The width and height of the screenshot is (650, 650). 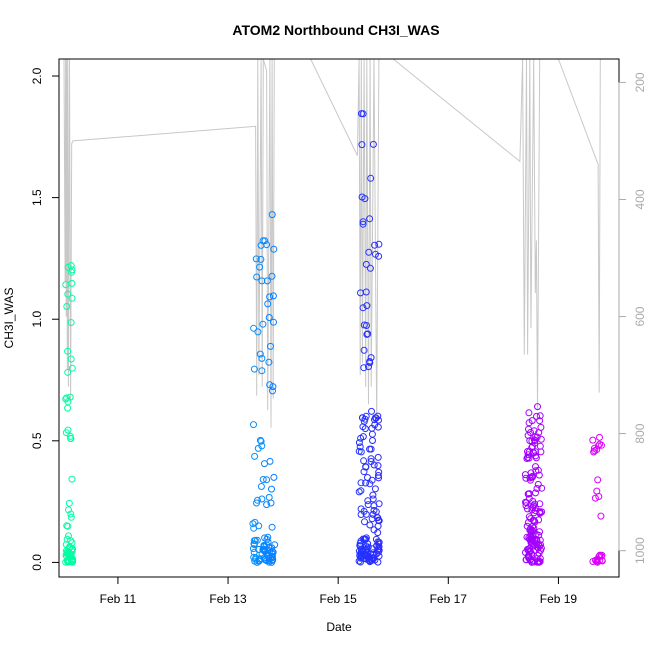 I want to click on x-tick-label: Feb 13, so click(x=228, y=599).